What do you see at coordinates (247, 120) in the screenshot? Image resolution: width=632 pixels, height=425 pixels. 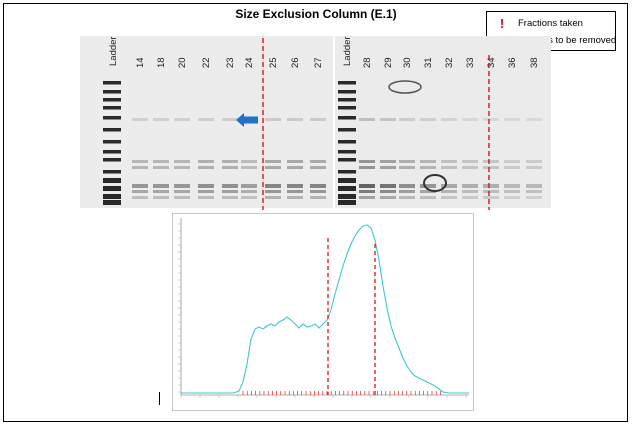 I see `remove-arrow-icon` at bounding box center [247, 120].